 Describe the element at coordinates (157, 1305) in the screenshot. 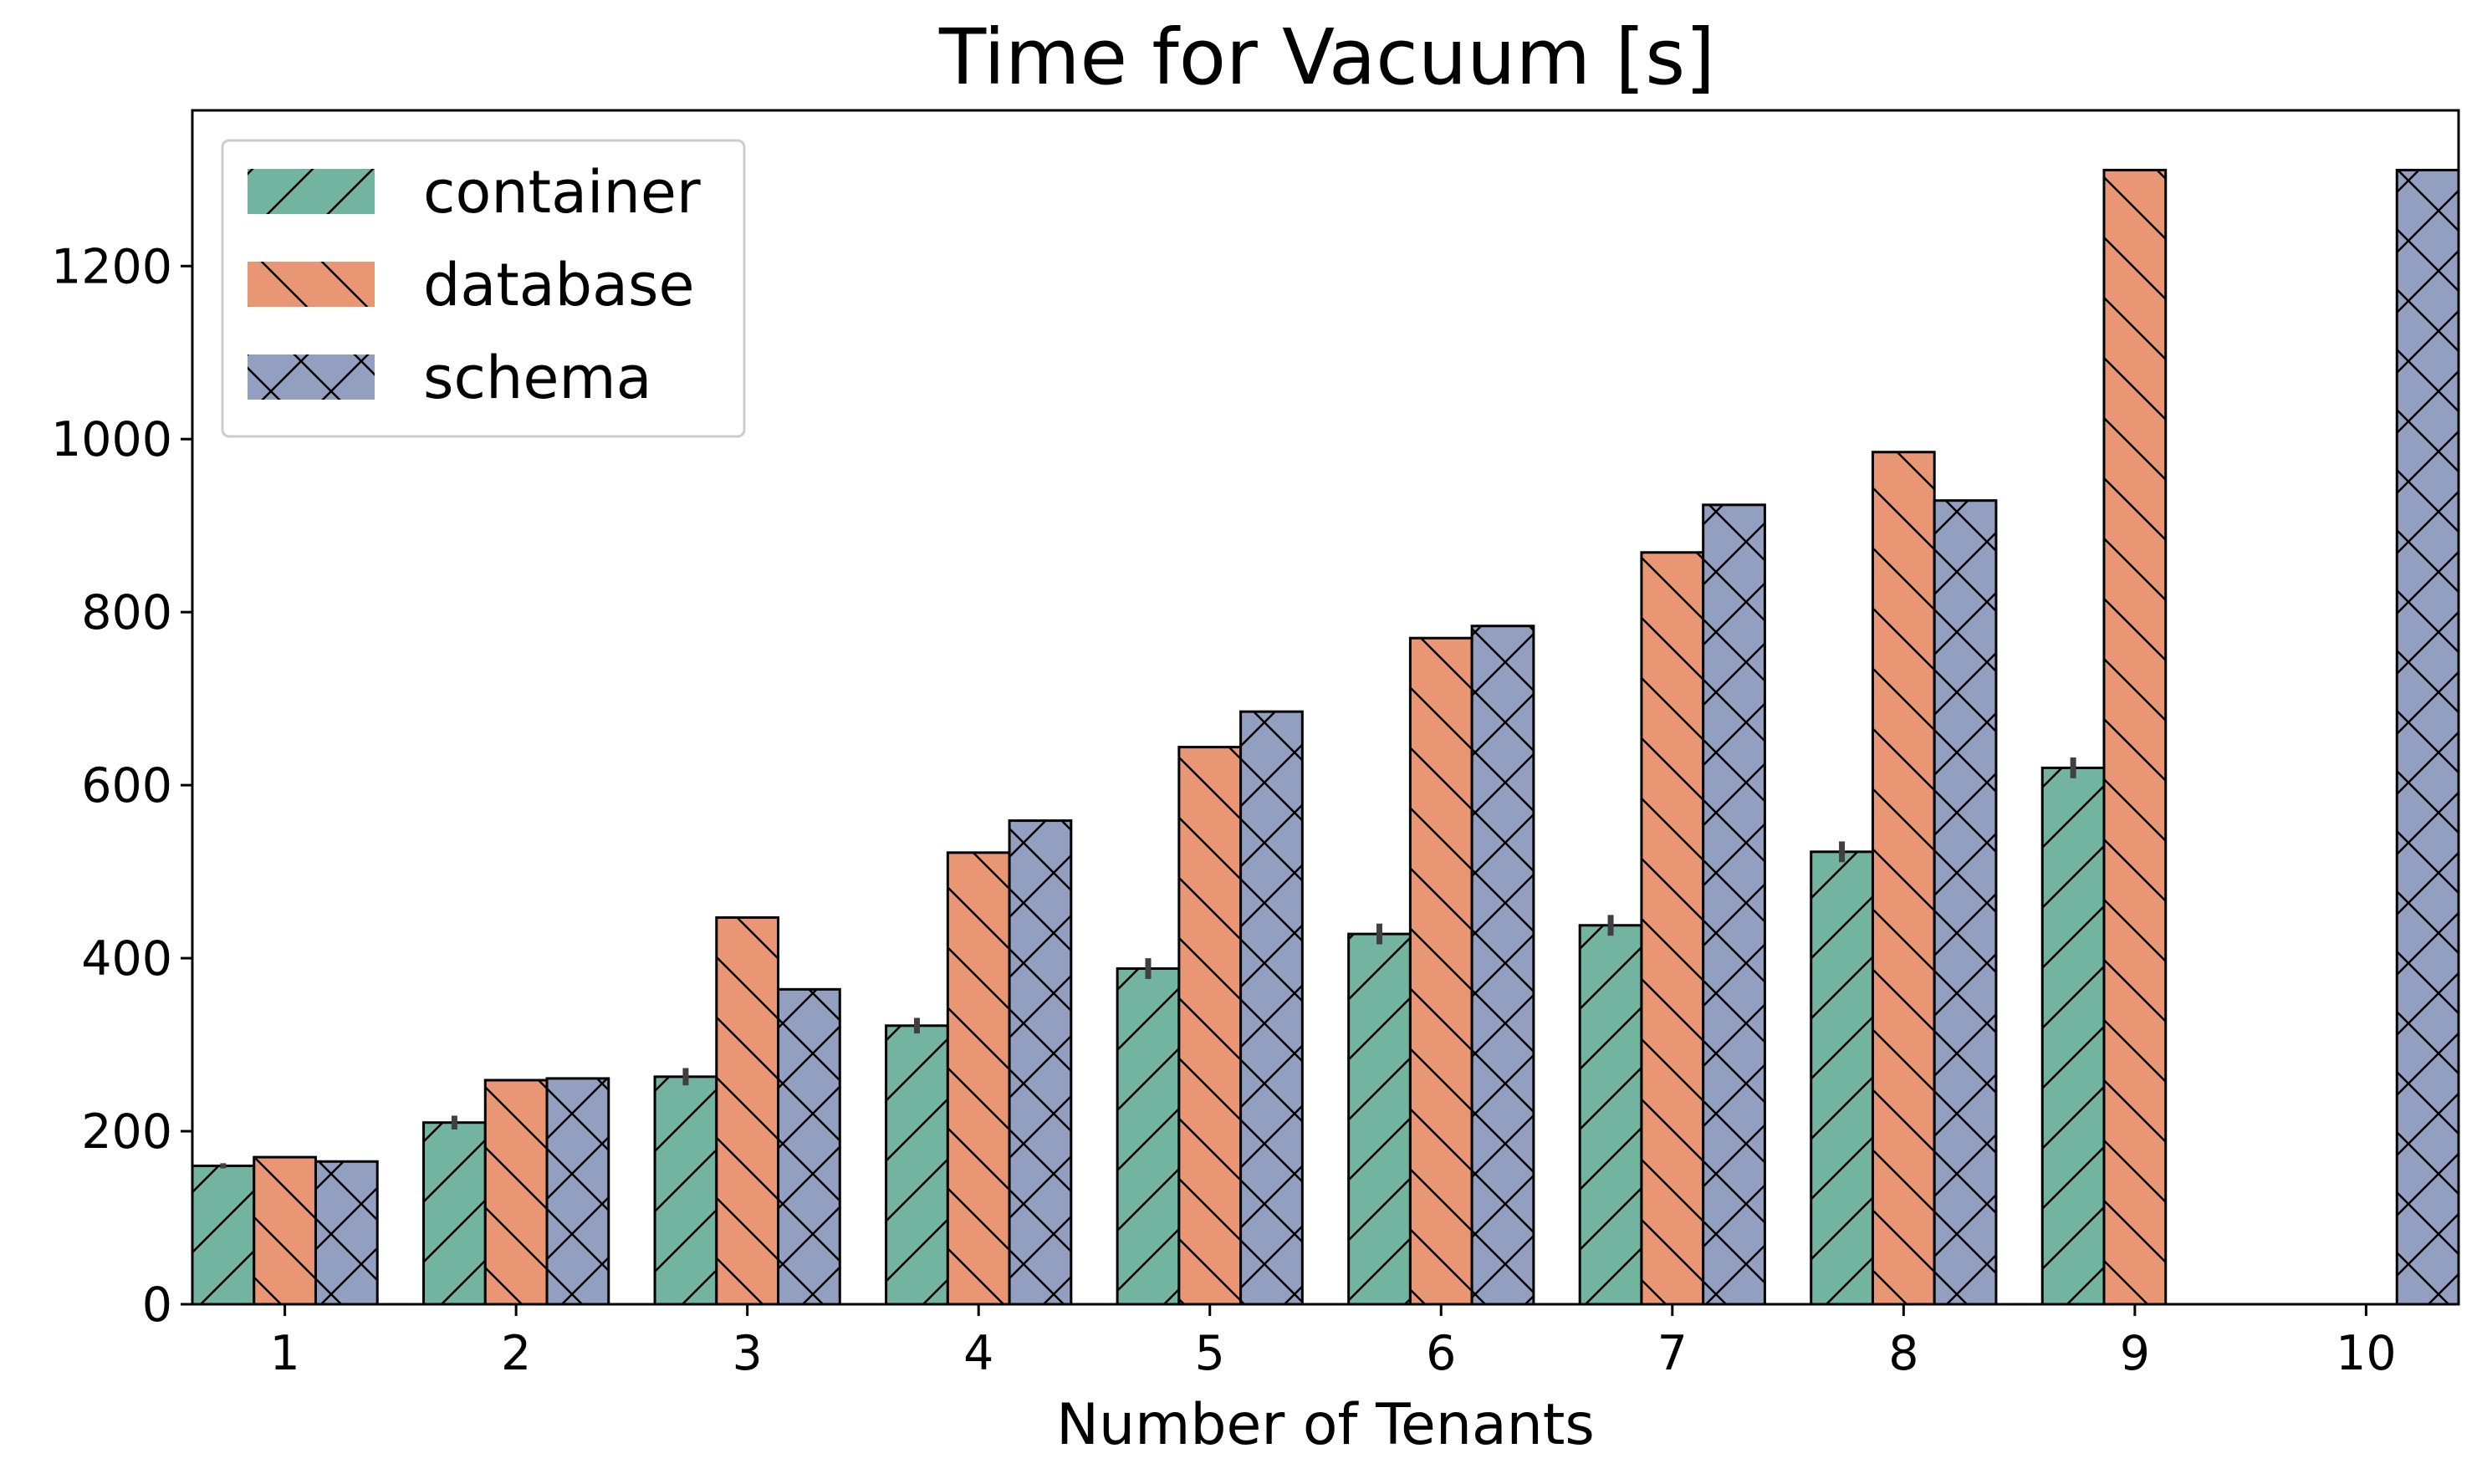

I see `y-tick-label: 0` at that location.